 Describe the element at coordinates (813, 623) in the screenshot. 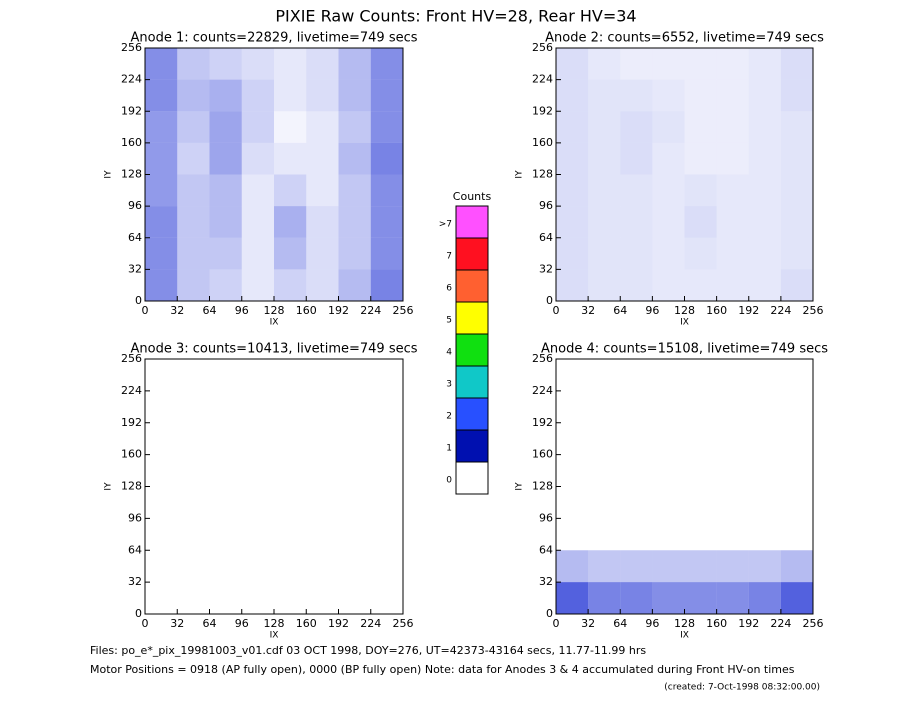

I see `x-tick-label: 256` at that location.